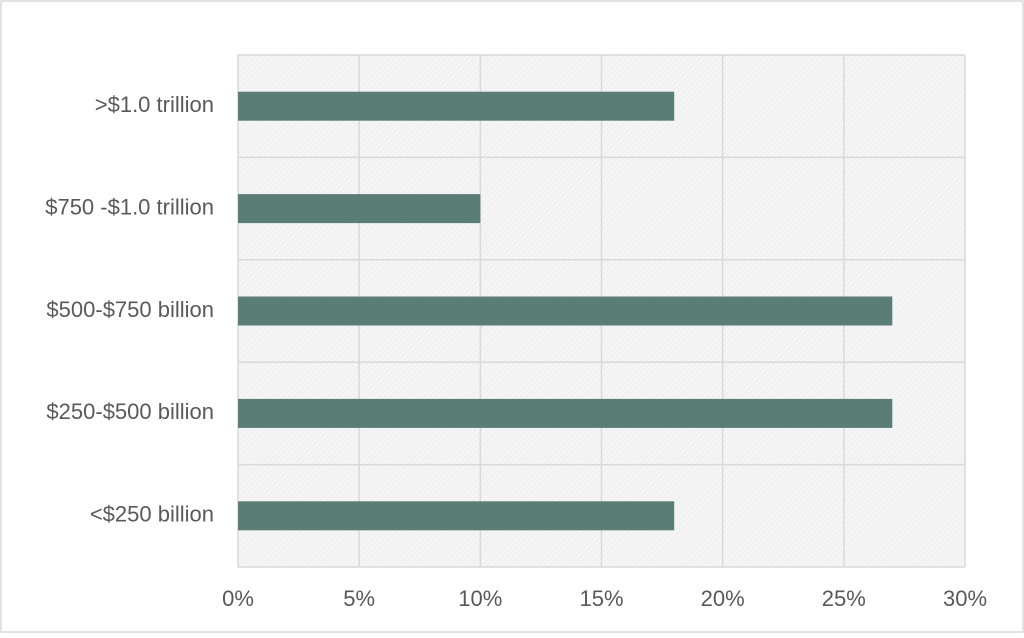 Image resolution: width=1024 pixels, height=638 pixels. I want to click on x-tick-label: 5%, so click(359, 598).